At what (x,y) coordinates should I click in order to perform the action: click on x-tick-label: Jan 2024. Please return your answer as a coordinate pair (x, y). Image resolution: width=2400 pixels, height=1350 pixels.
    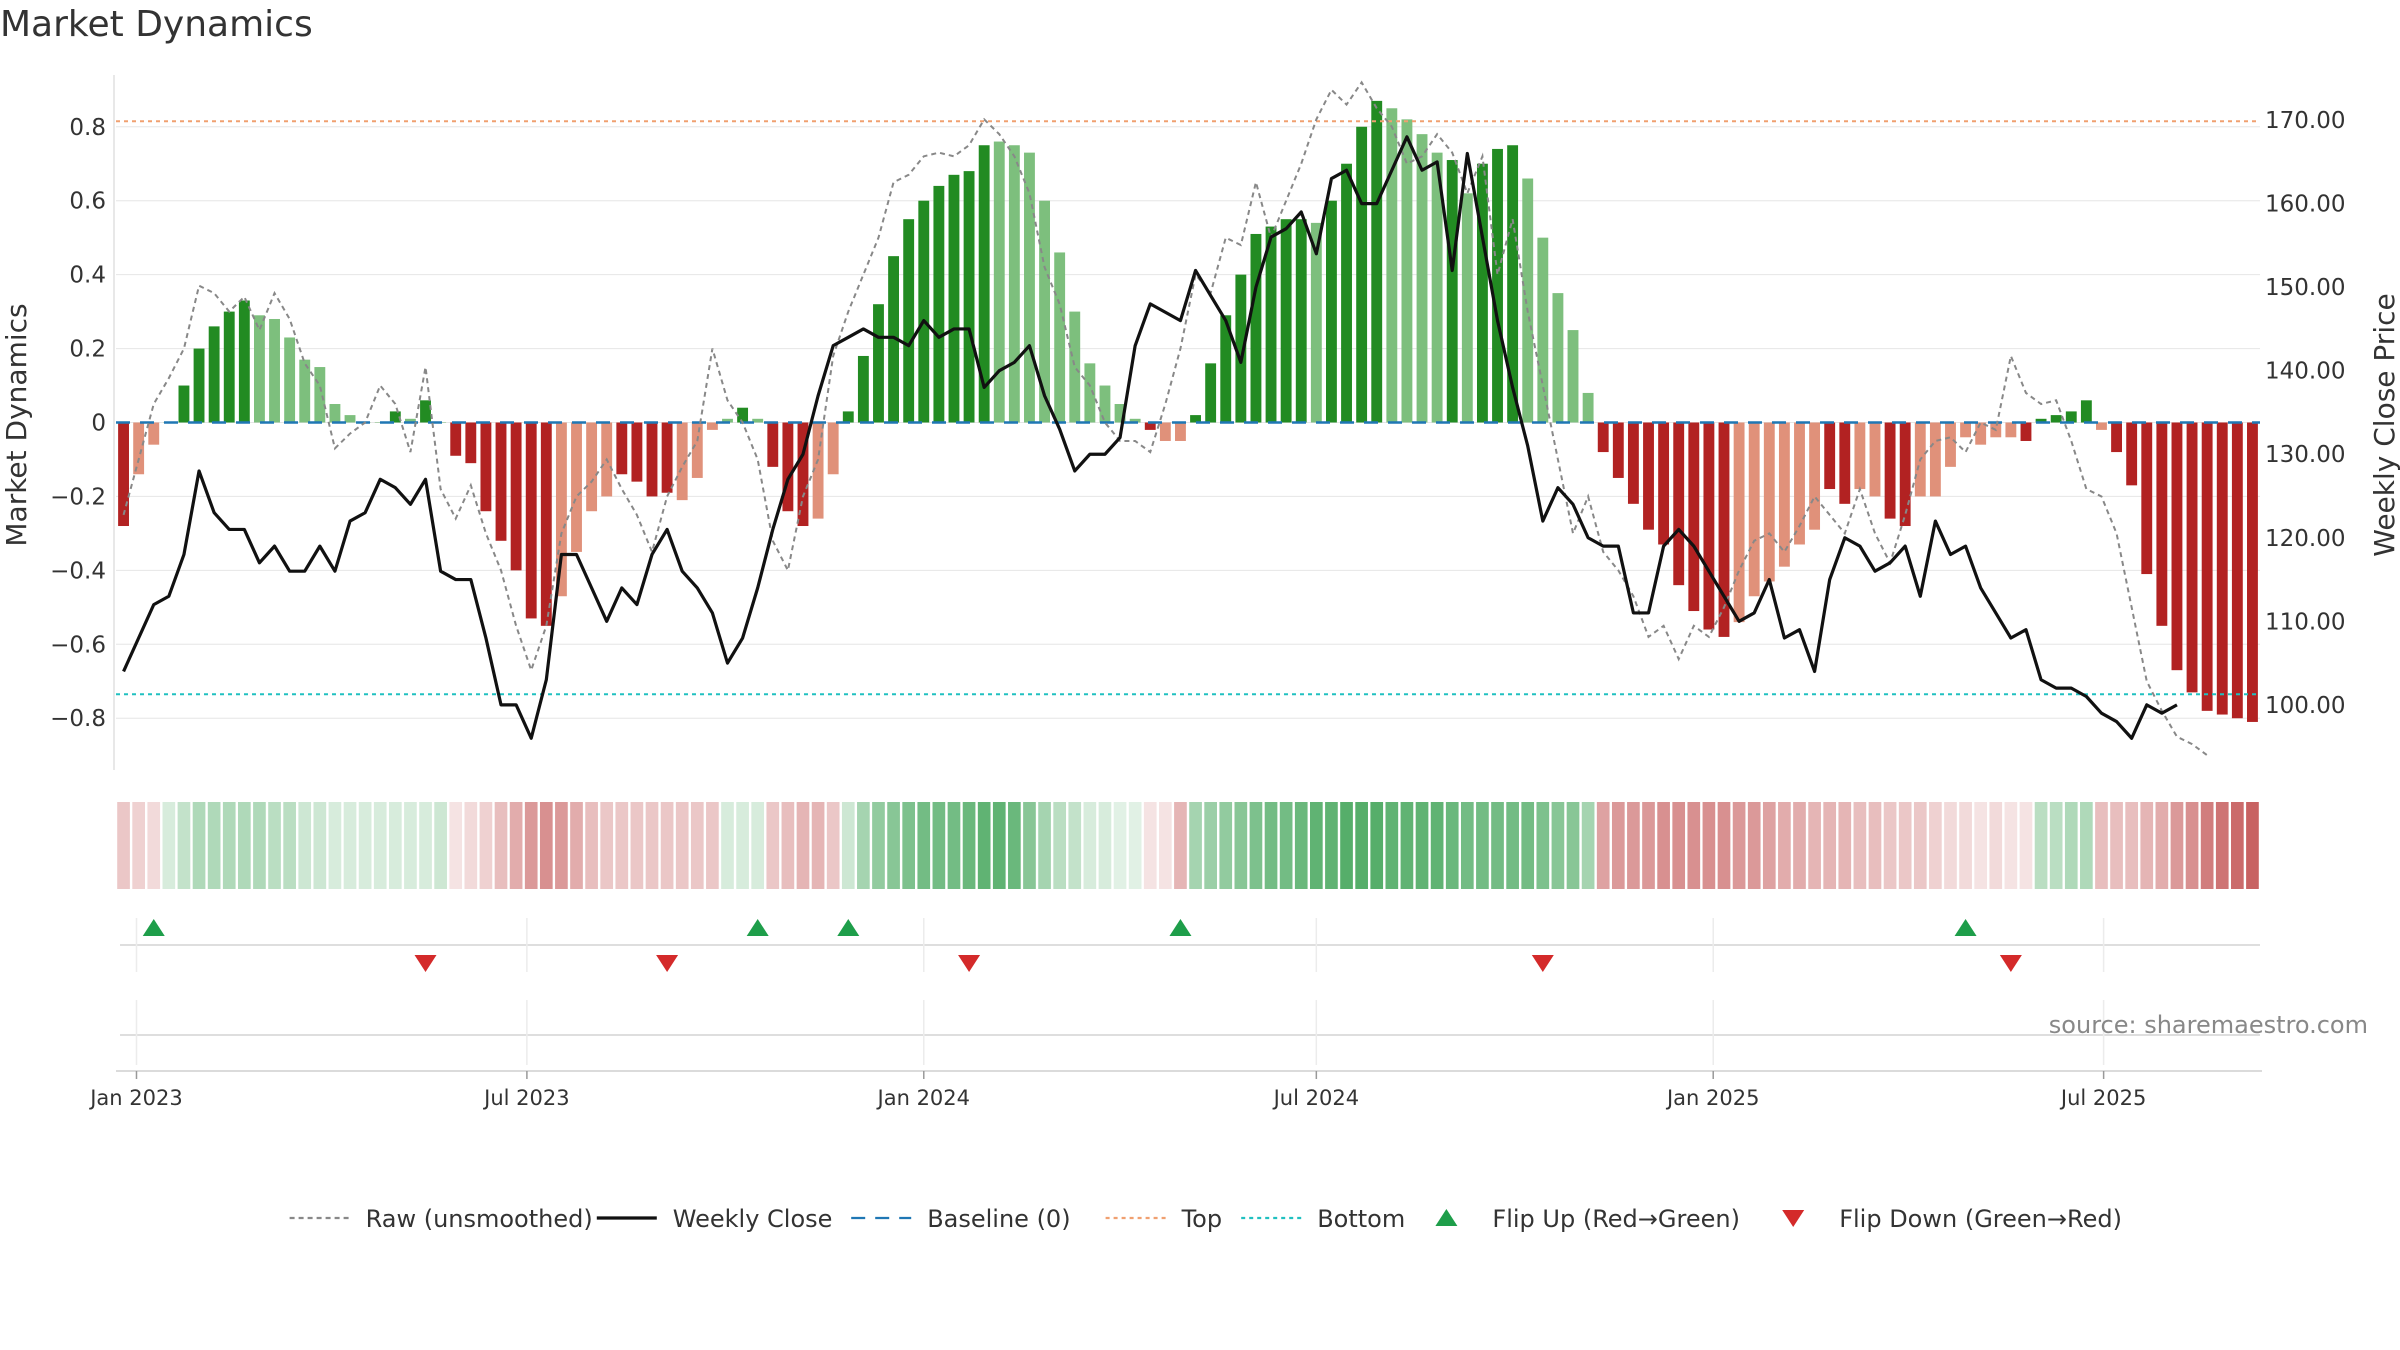
    Looking at the image, I should click on (923, 1098).